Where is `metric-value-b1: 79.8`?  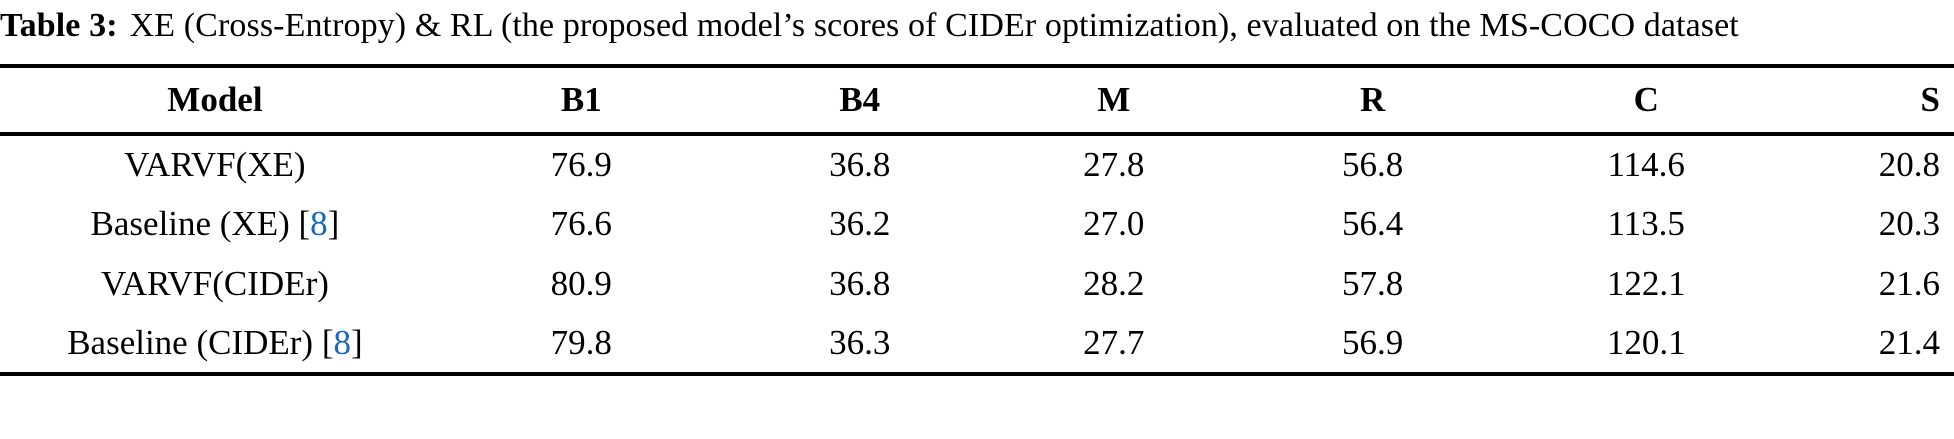
metric-value-b1: 79.8 is located at coordinates (581, 342).